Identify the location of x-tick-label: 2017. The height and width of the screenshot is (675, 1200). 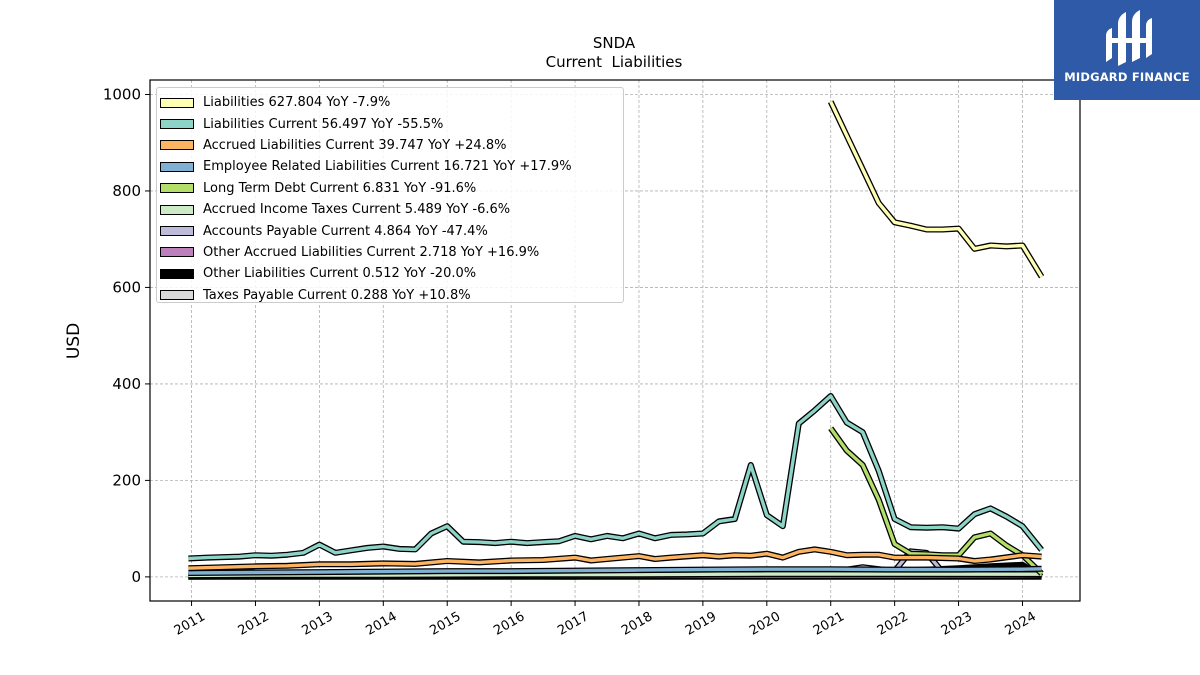
(573, 624).